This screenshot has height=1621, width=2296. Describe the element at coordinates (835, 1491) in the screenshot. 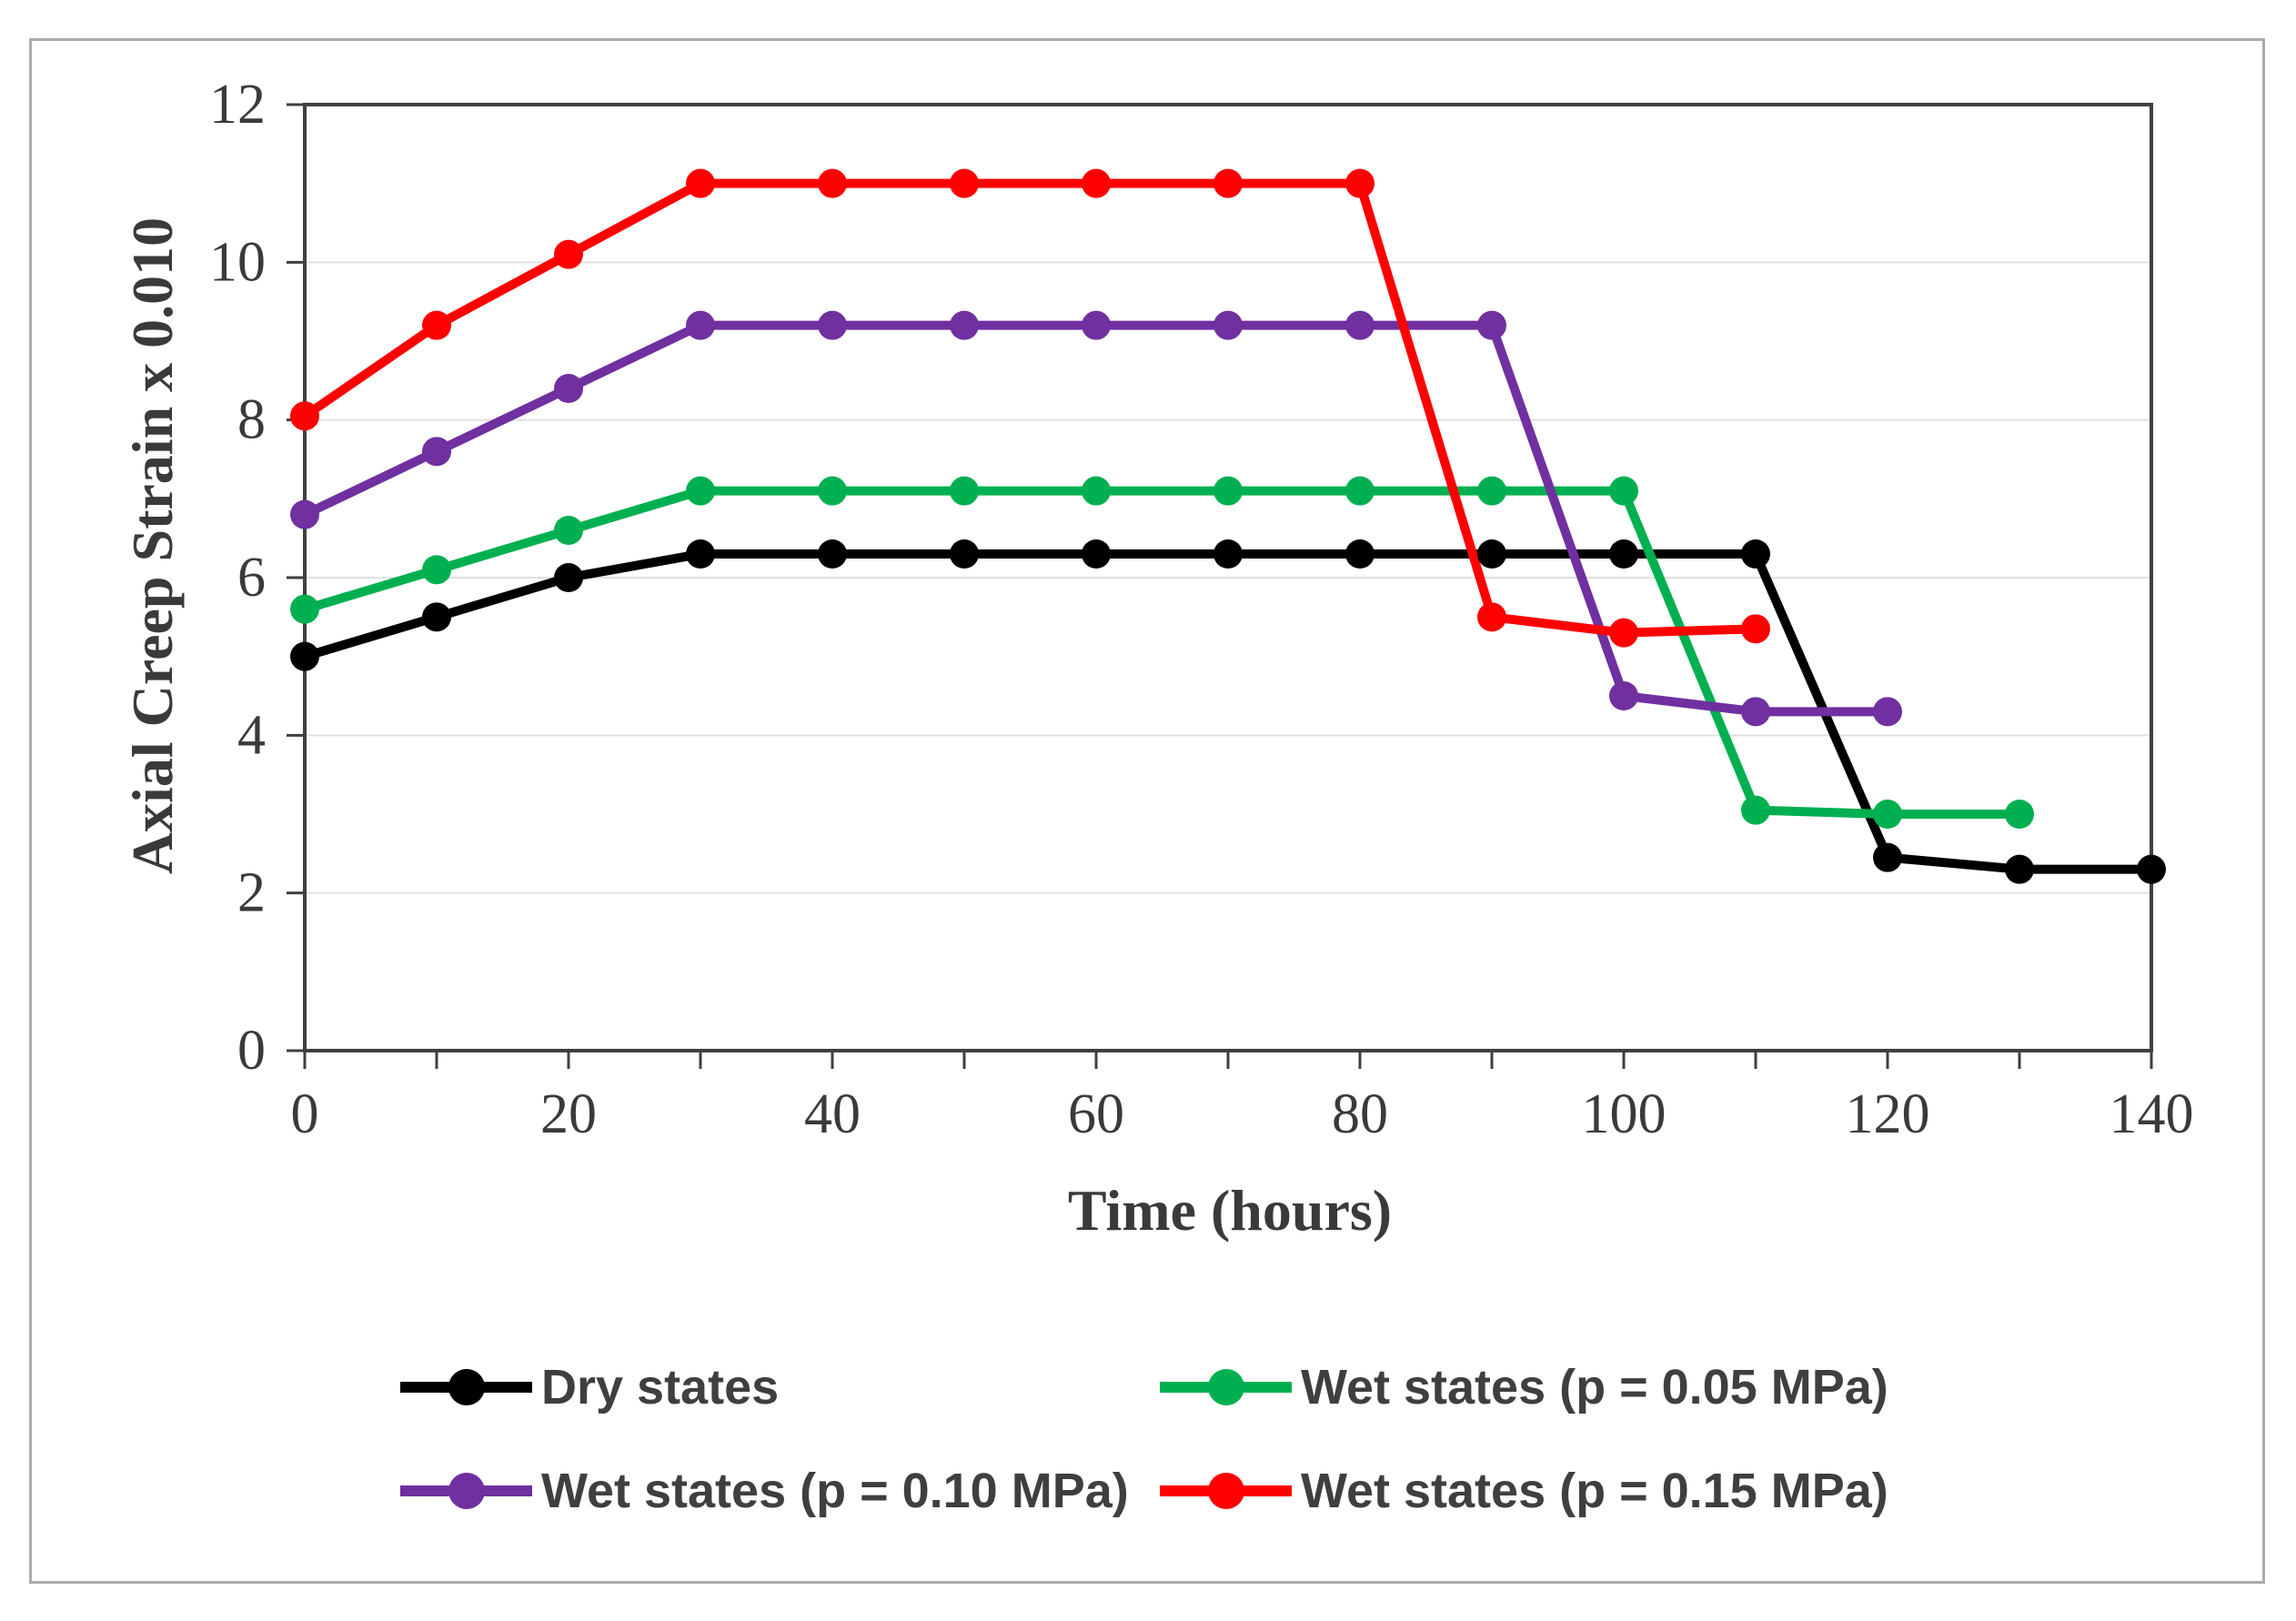

I see `legend-label-wet-states-010: Wet states (p = 0.10 MPa)` at that location.